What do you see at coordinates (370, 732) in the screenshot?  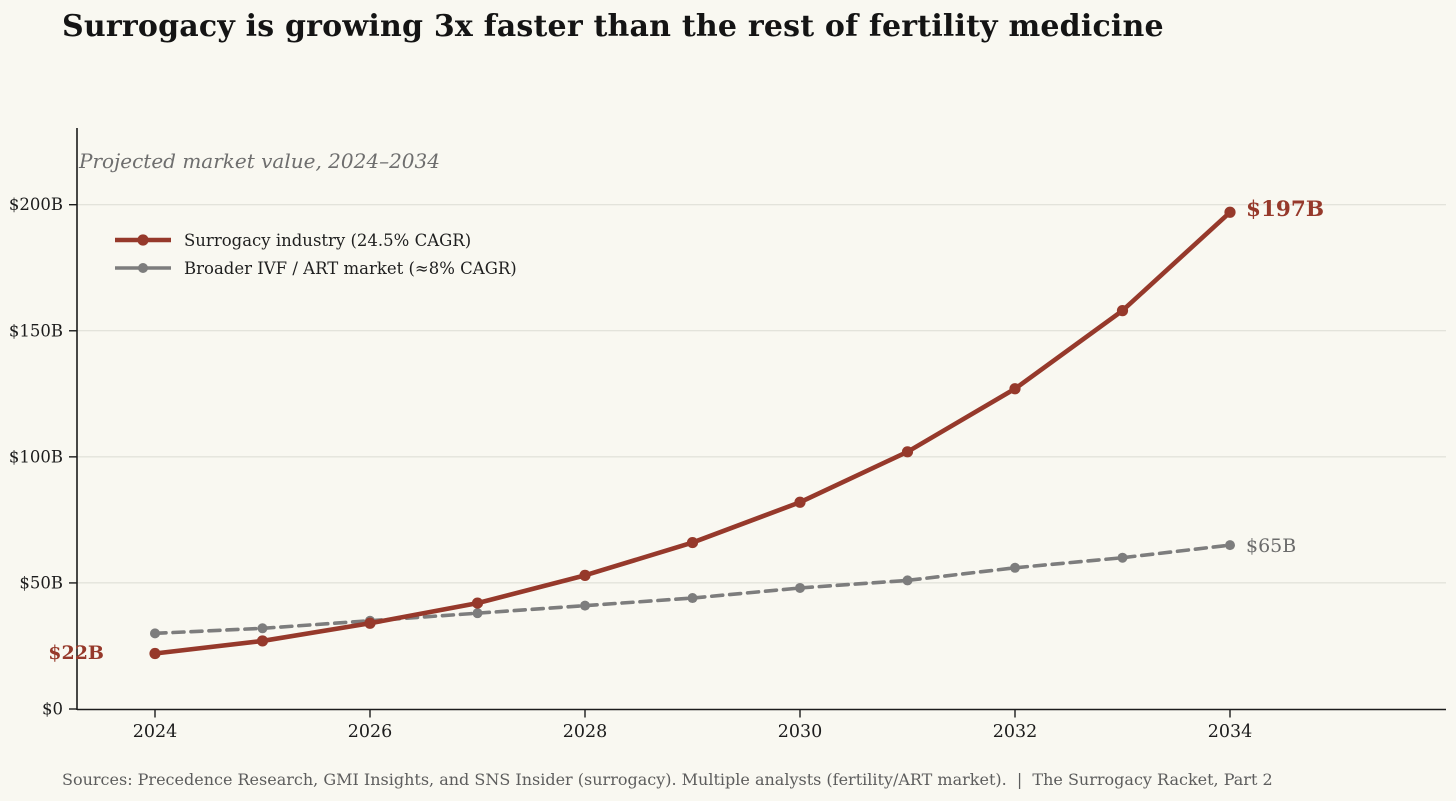 I see `x-tick-label: 2026` at bounding box center [370, 732].